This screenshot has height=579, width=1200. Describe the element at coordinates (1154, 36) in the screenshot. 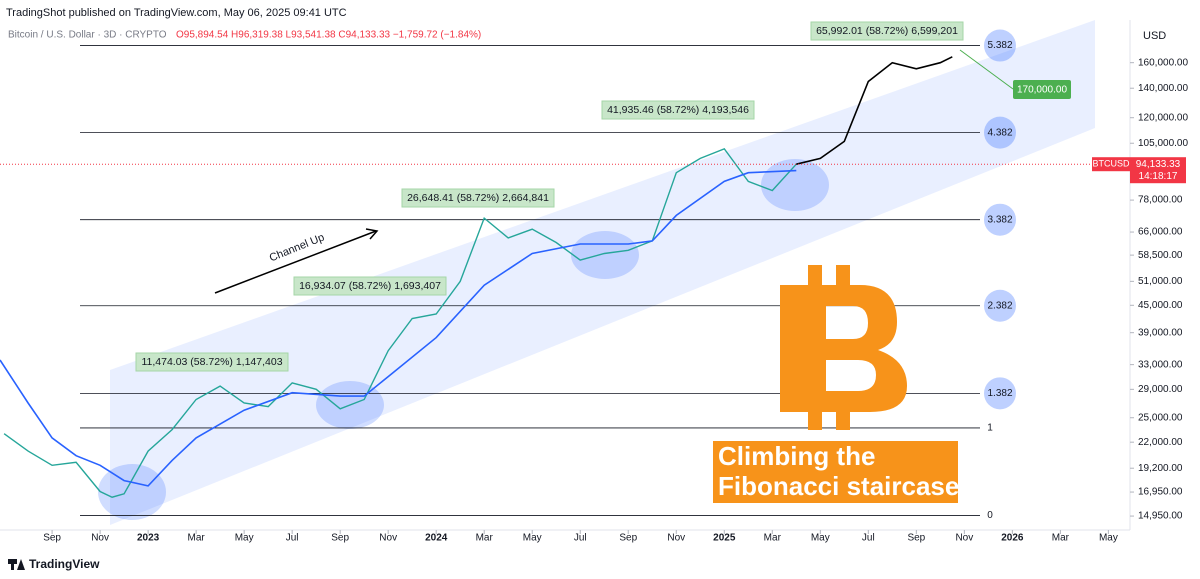

I see `currency: USD` at that location.